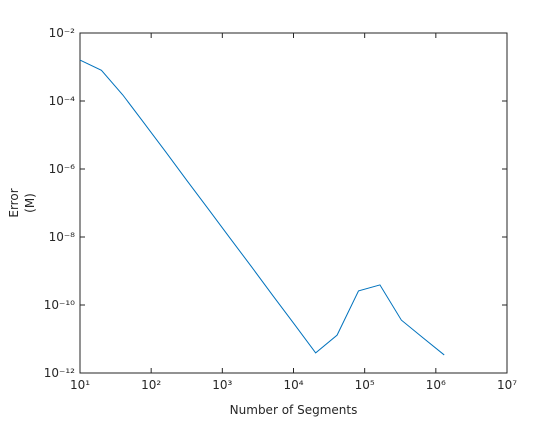 The image size is (560, 424). Describe the element at coordinates (62, 101) in the screenshot. I see `y-tick-label: 10⁻⁴` at that location.